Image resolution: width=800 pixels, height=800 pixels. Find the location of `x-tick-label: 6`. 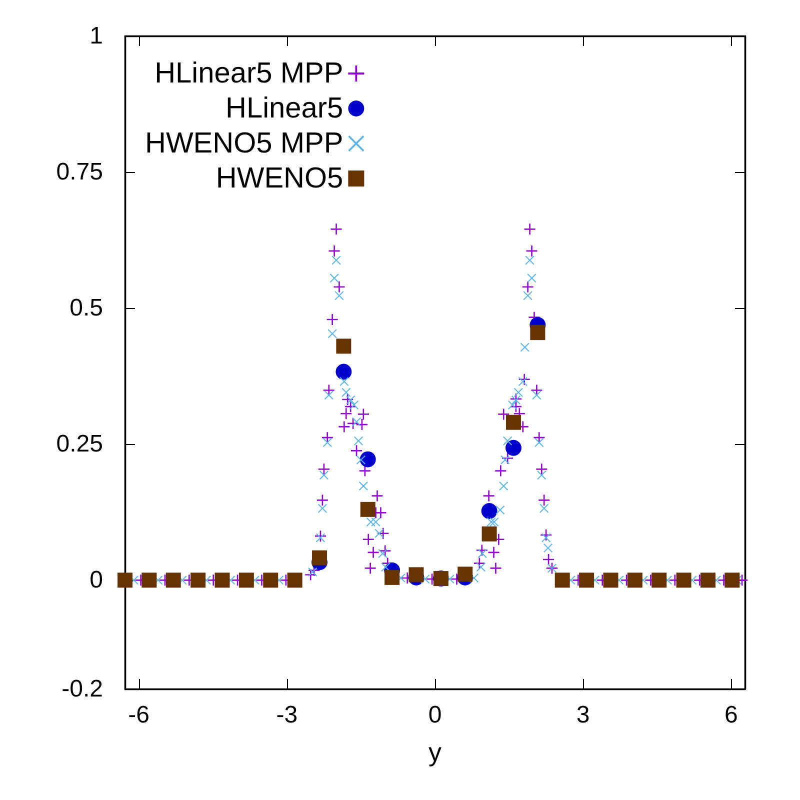

x-tick-label: 6 is located at coordinates (731, 715).